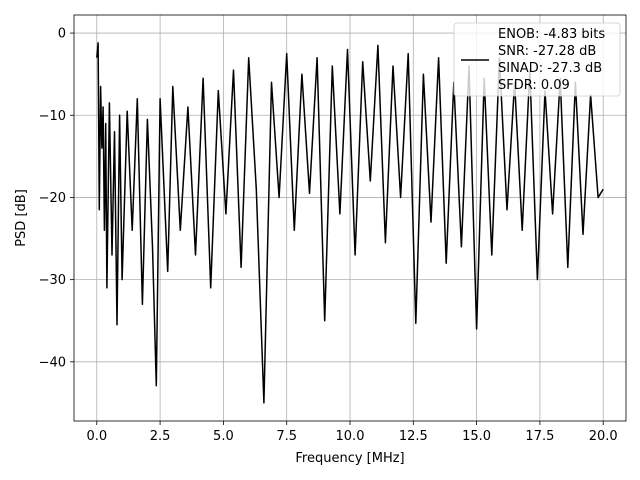 The height and width of the screenshot is (480, 640). I want to click on x-tick-label: 5.0, so click(223, 436).